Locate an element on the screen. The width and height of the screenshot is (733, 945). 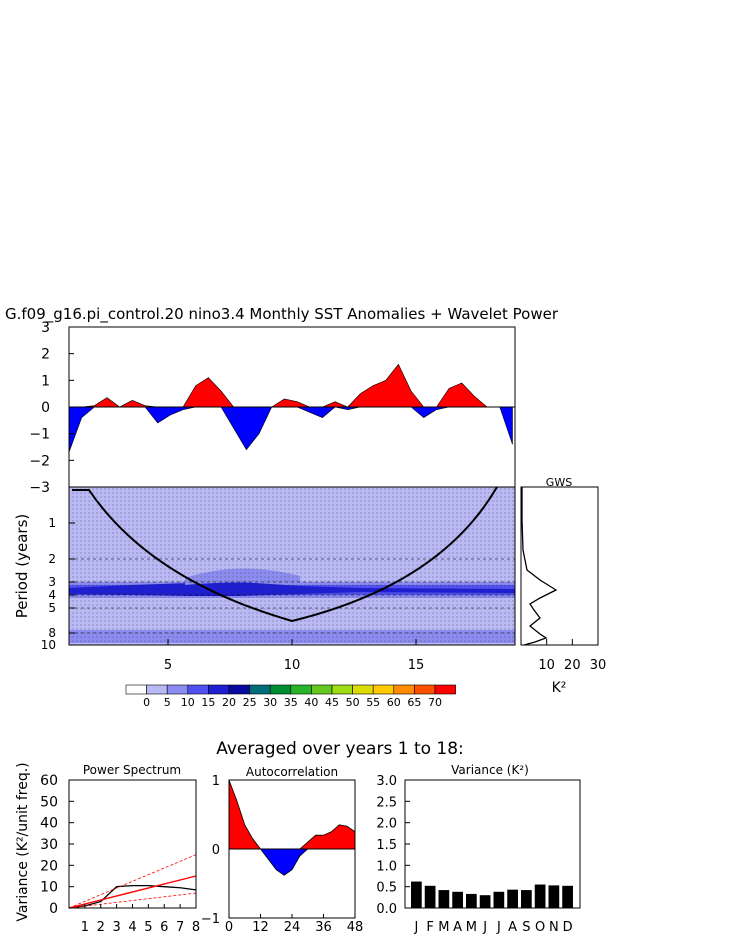
timeseries-tick-label: 0 is located at coordinates (45, 408).